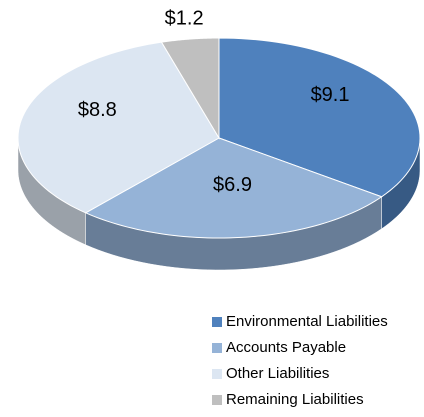  Describe the element at coordinates (232, 185) in the screenshot. I see `value-label: $6.9` at that location.